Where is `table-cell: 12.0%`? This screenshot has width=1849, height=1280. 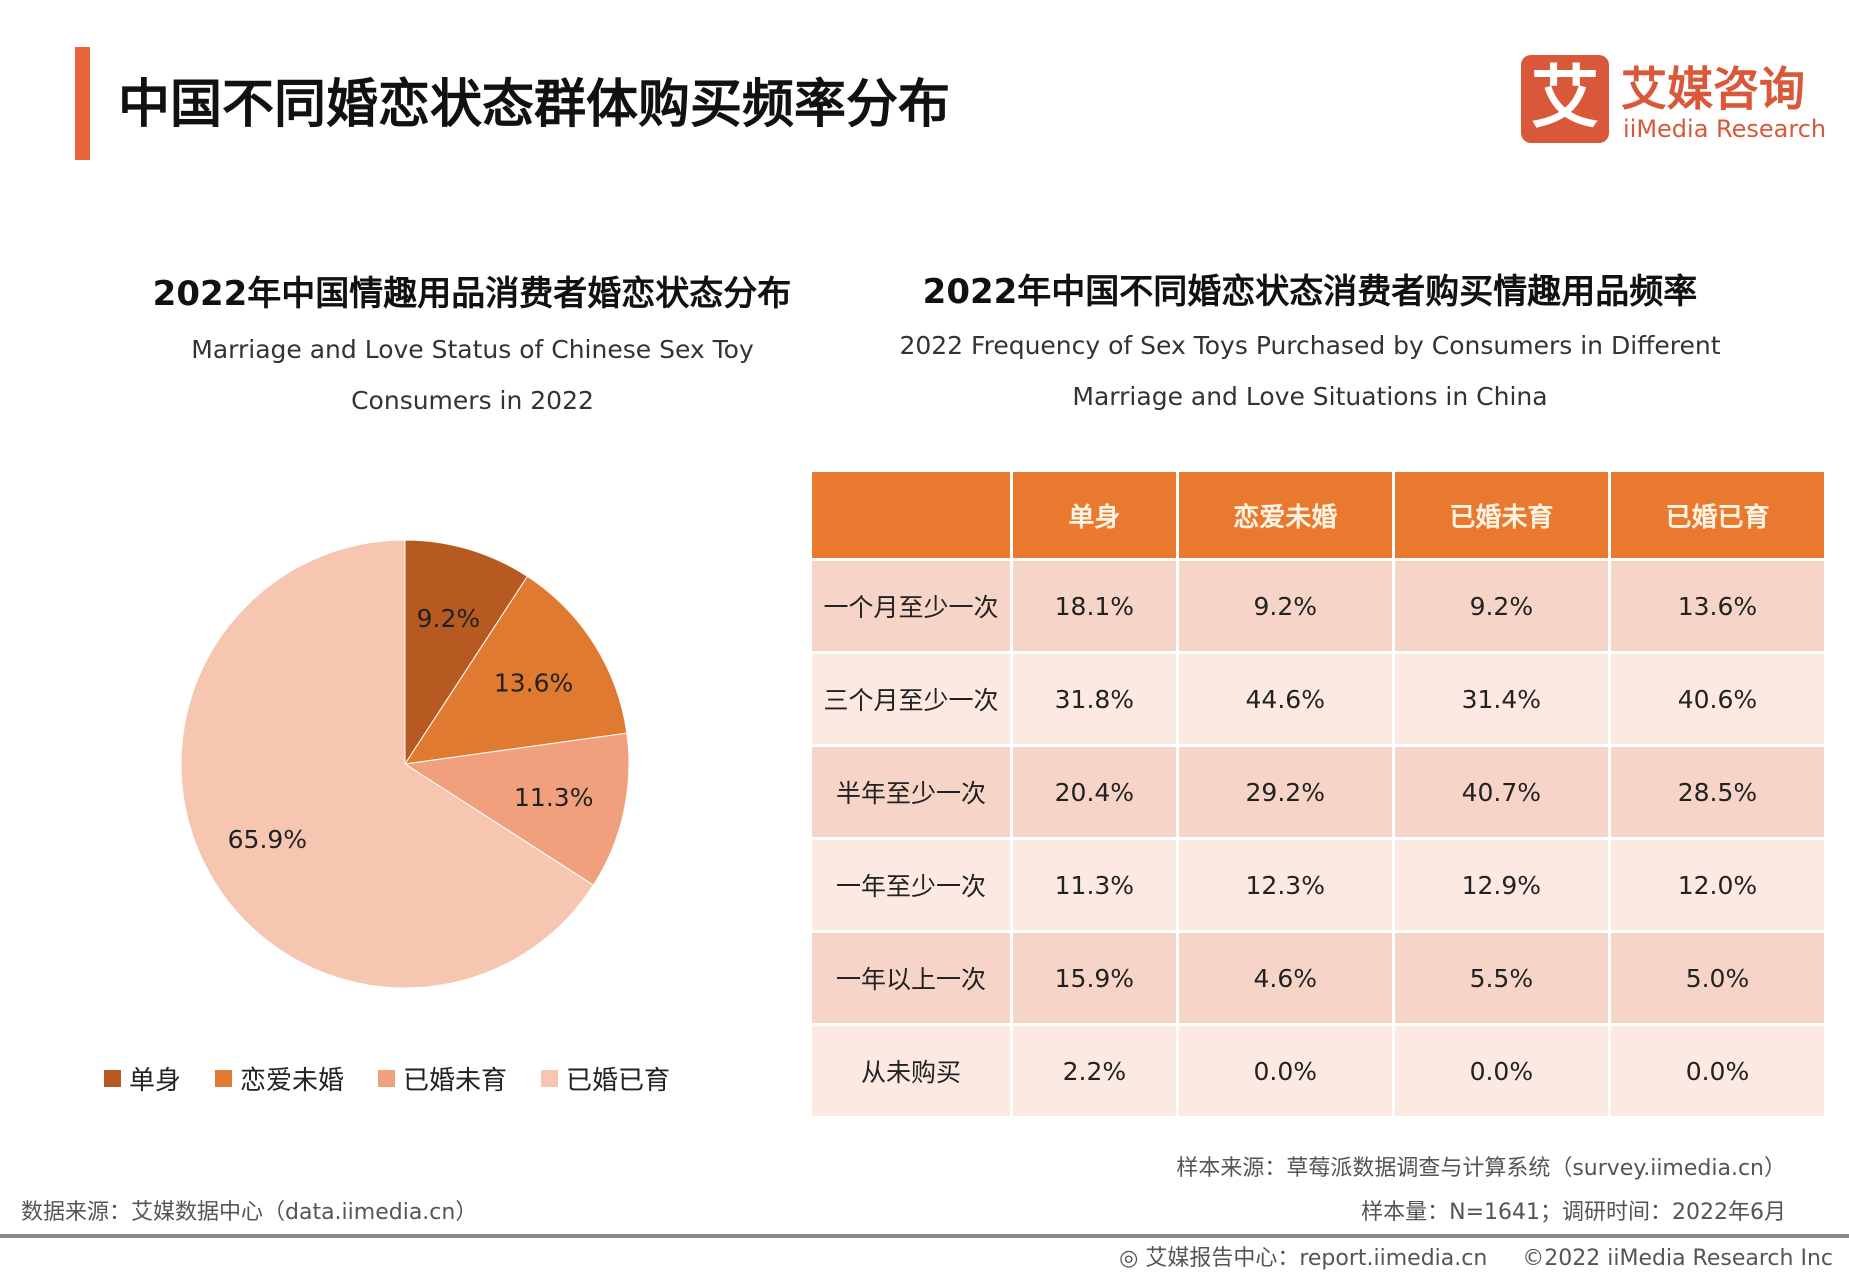 table-cell: 12.0% is located at coordinates (1717, 883).